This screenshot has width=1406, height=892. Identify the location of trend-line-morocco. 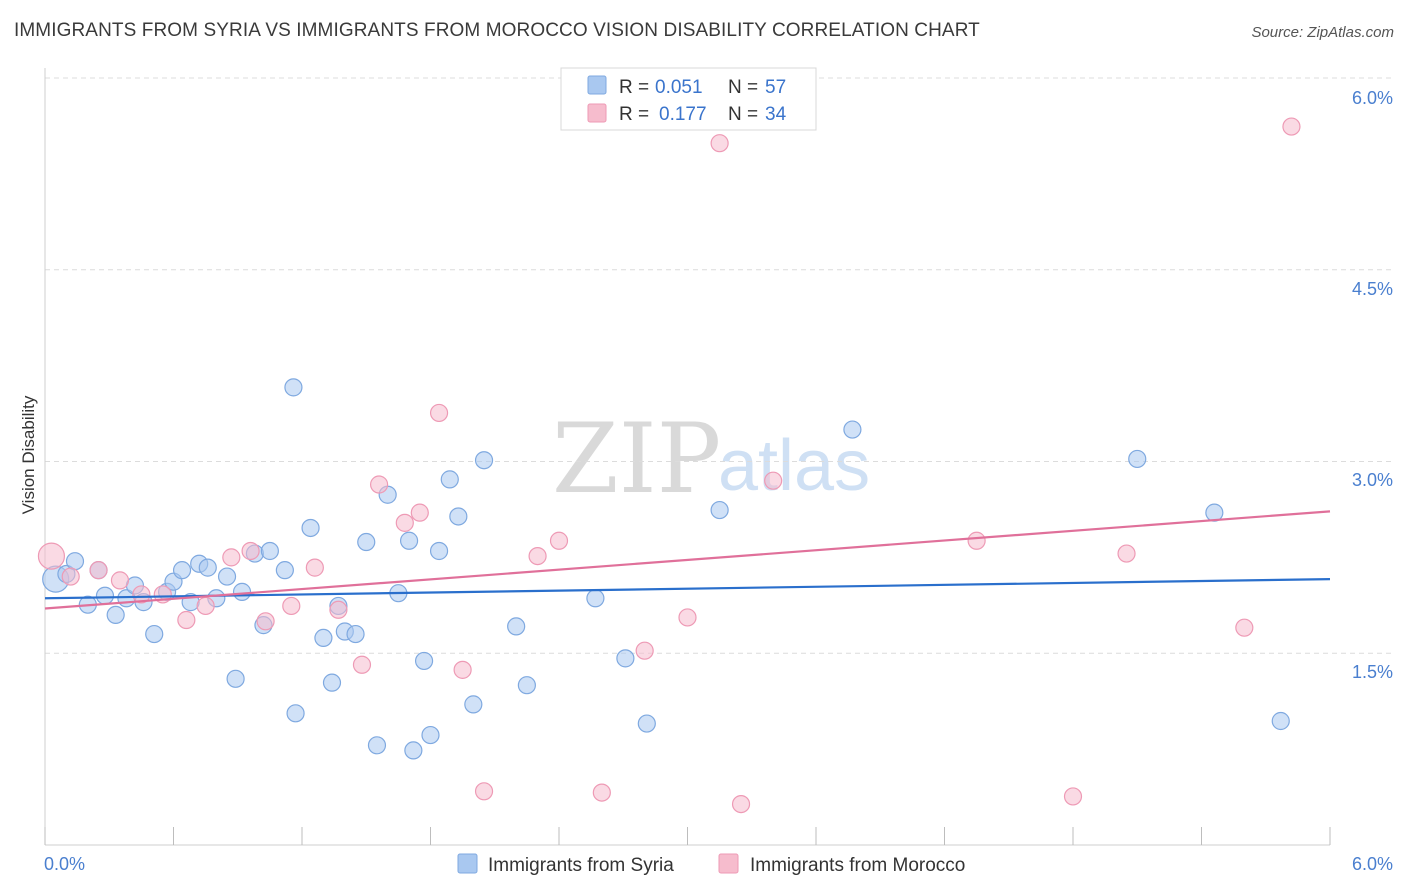
(687, 560).